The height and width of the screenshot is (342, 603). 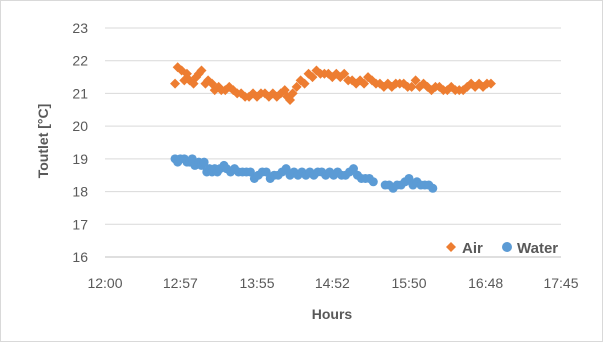 I want to click on series-air, so click(x=333, y=83).